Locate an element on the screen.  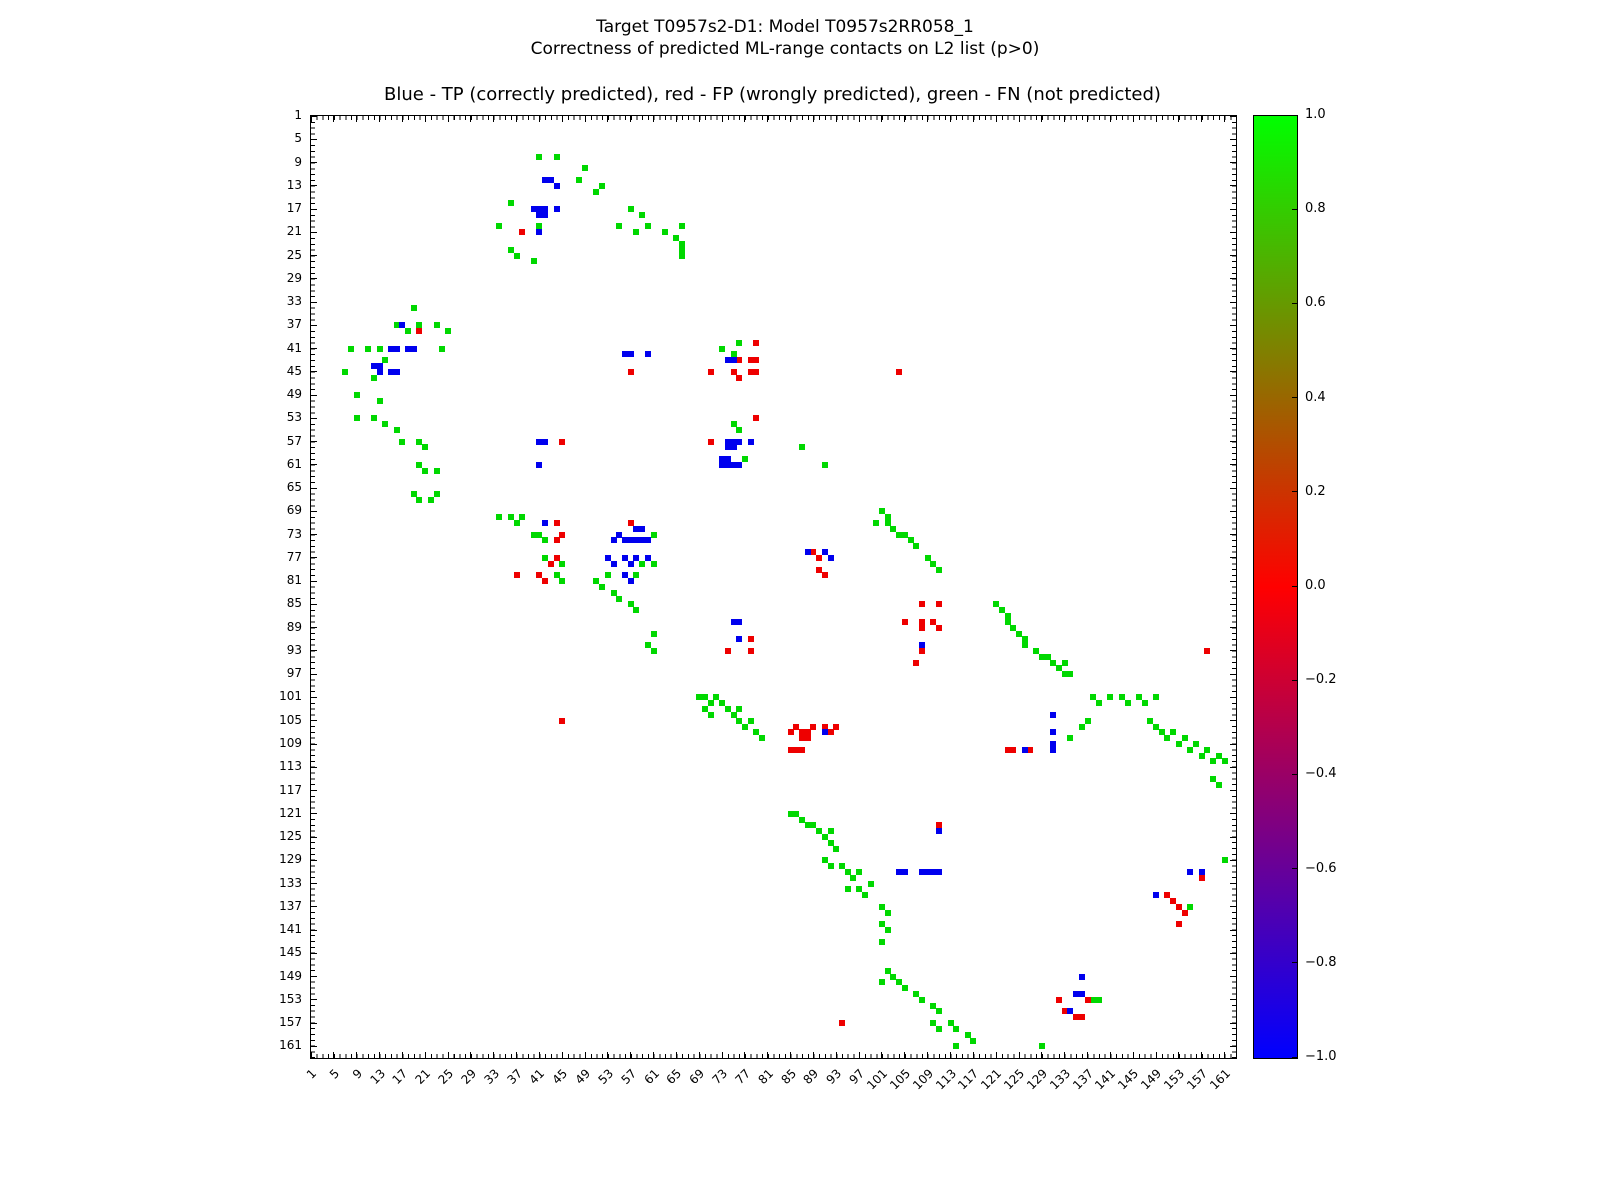
colorbar-tick-label: 0.4 is located at coordinates (1315, 397).